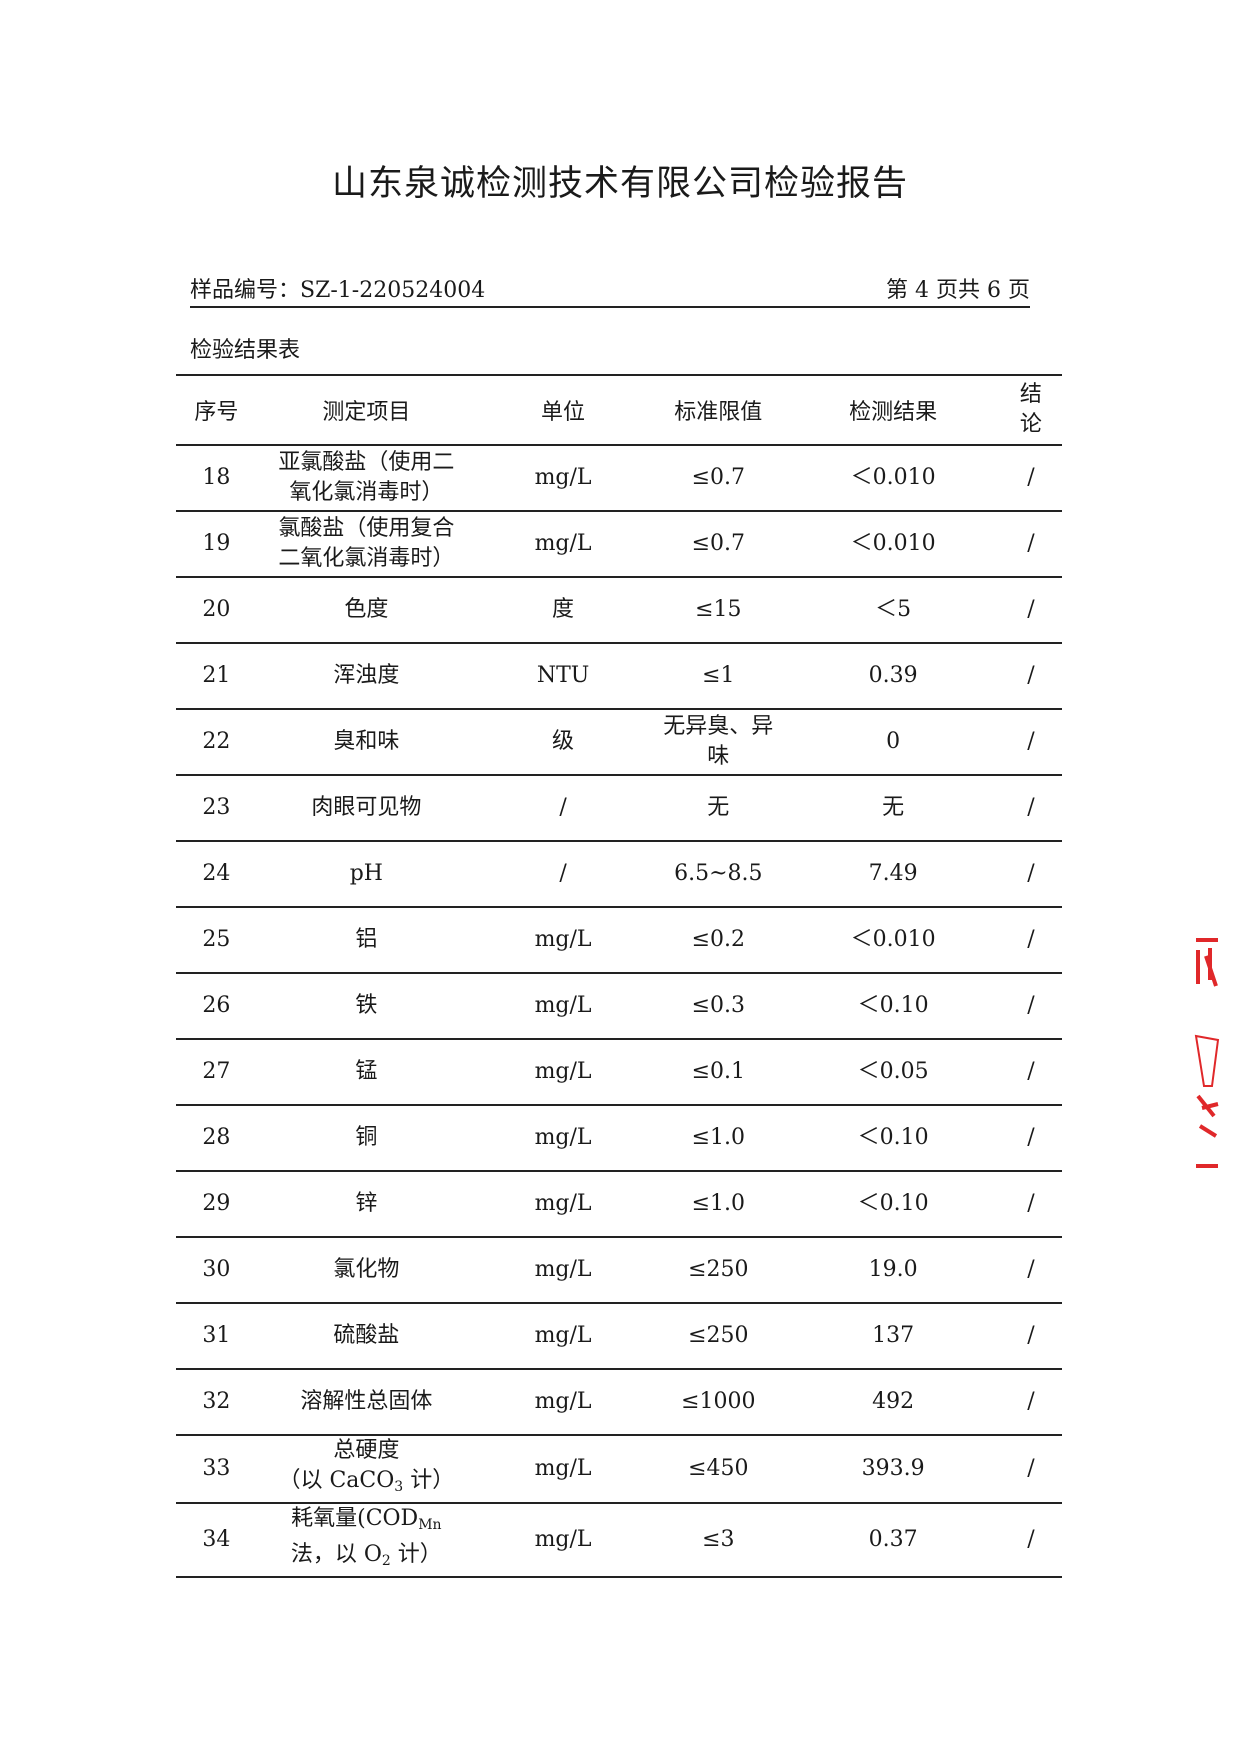 The height and width of the screenshot is (1754, 1240). Describe the element at coordinates (216, 1469) in the screenshot. I see `cell-row-no: 33` at that location.